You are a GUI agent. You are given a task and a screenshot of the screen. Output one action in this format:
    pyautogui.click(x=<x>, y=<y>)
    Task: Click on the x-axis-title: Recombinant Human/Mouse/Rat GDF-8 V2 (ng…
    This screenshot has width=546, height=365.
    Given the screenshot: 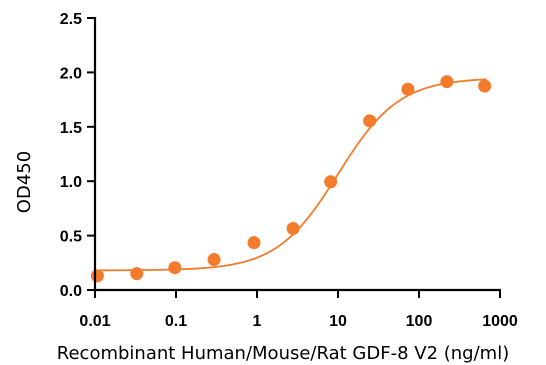 What is the action you would take?
    pyautogui.click(x=283, y=353)
    